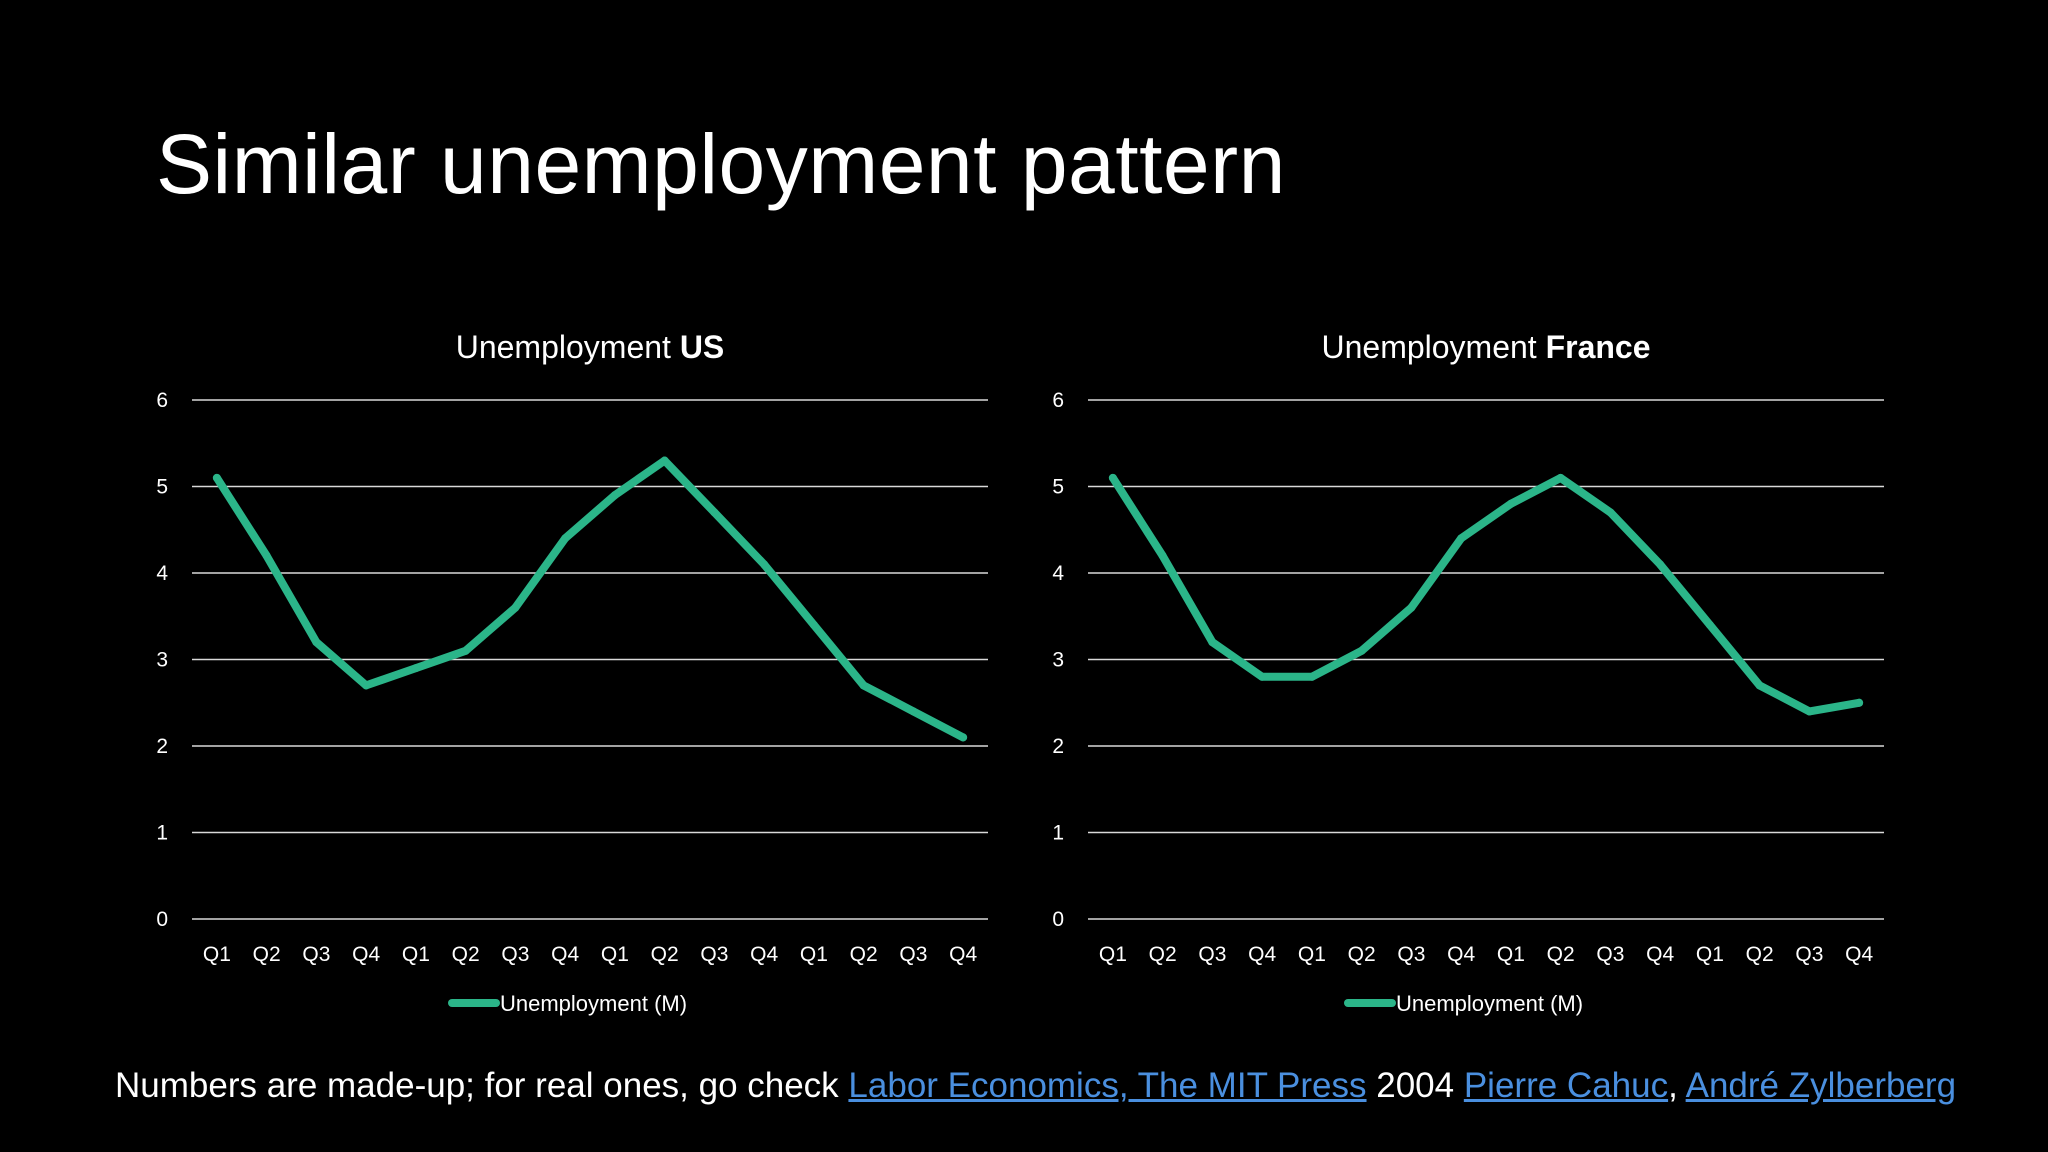 This screenshot has width=2048, height=1152. I want to click on chart-title: Unemployment US, so click(590, 347).